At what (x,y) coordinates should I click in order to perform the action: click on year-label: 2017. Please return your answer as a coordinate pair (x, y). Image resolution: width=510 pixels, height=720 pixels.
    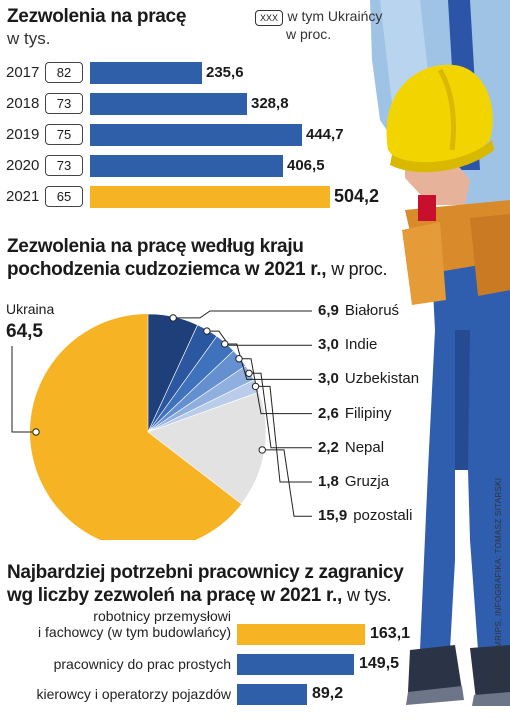
    Looking at the image, I should click on (23, 72).